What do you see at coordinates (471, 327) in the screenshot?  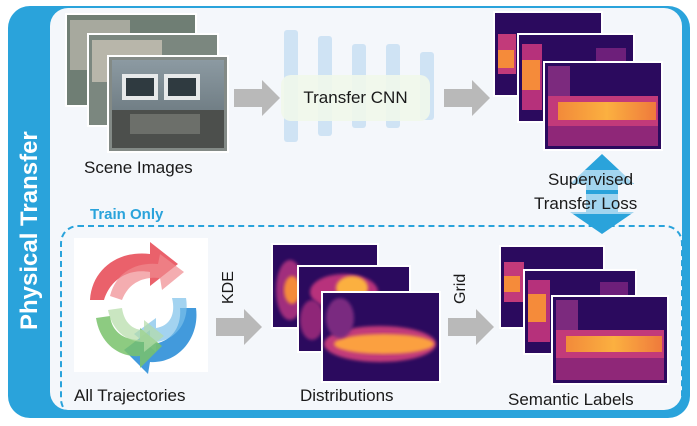 I see `arrow-grid` at bounding box center [471, 327].